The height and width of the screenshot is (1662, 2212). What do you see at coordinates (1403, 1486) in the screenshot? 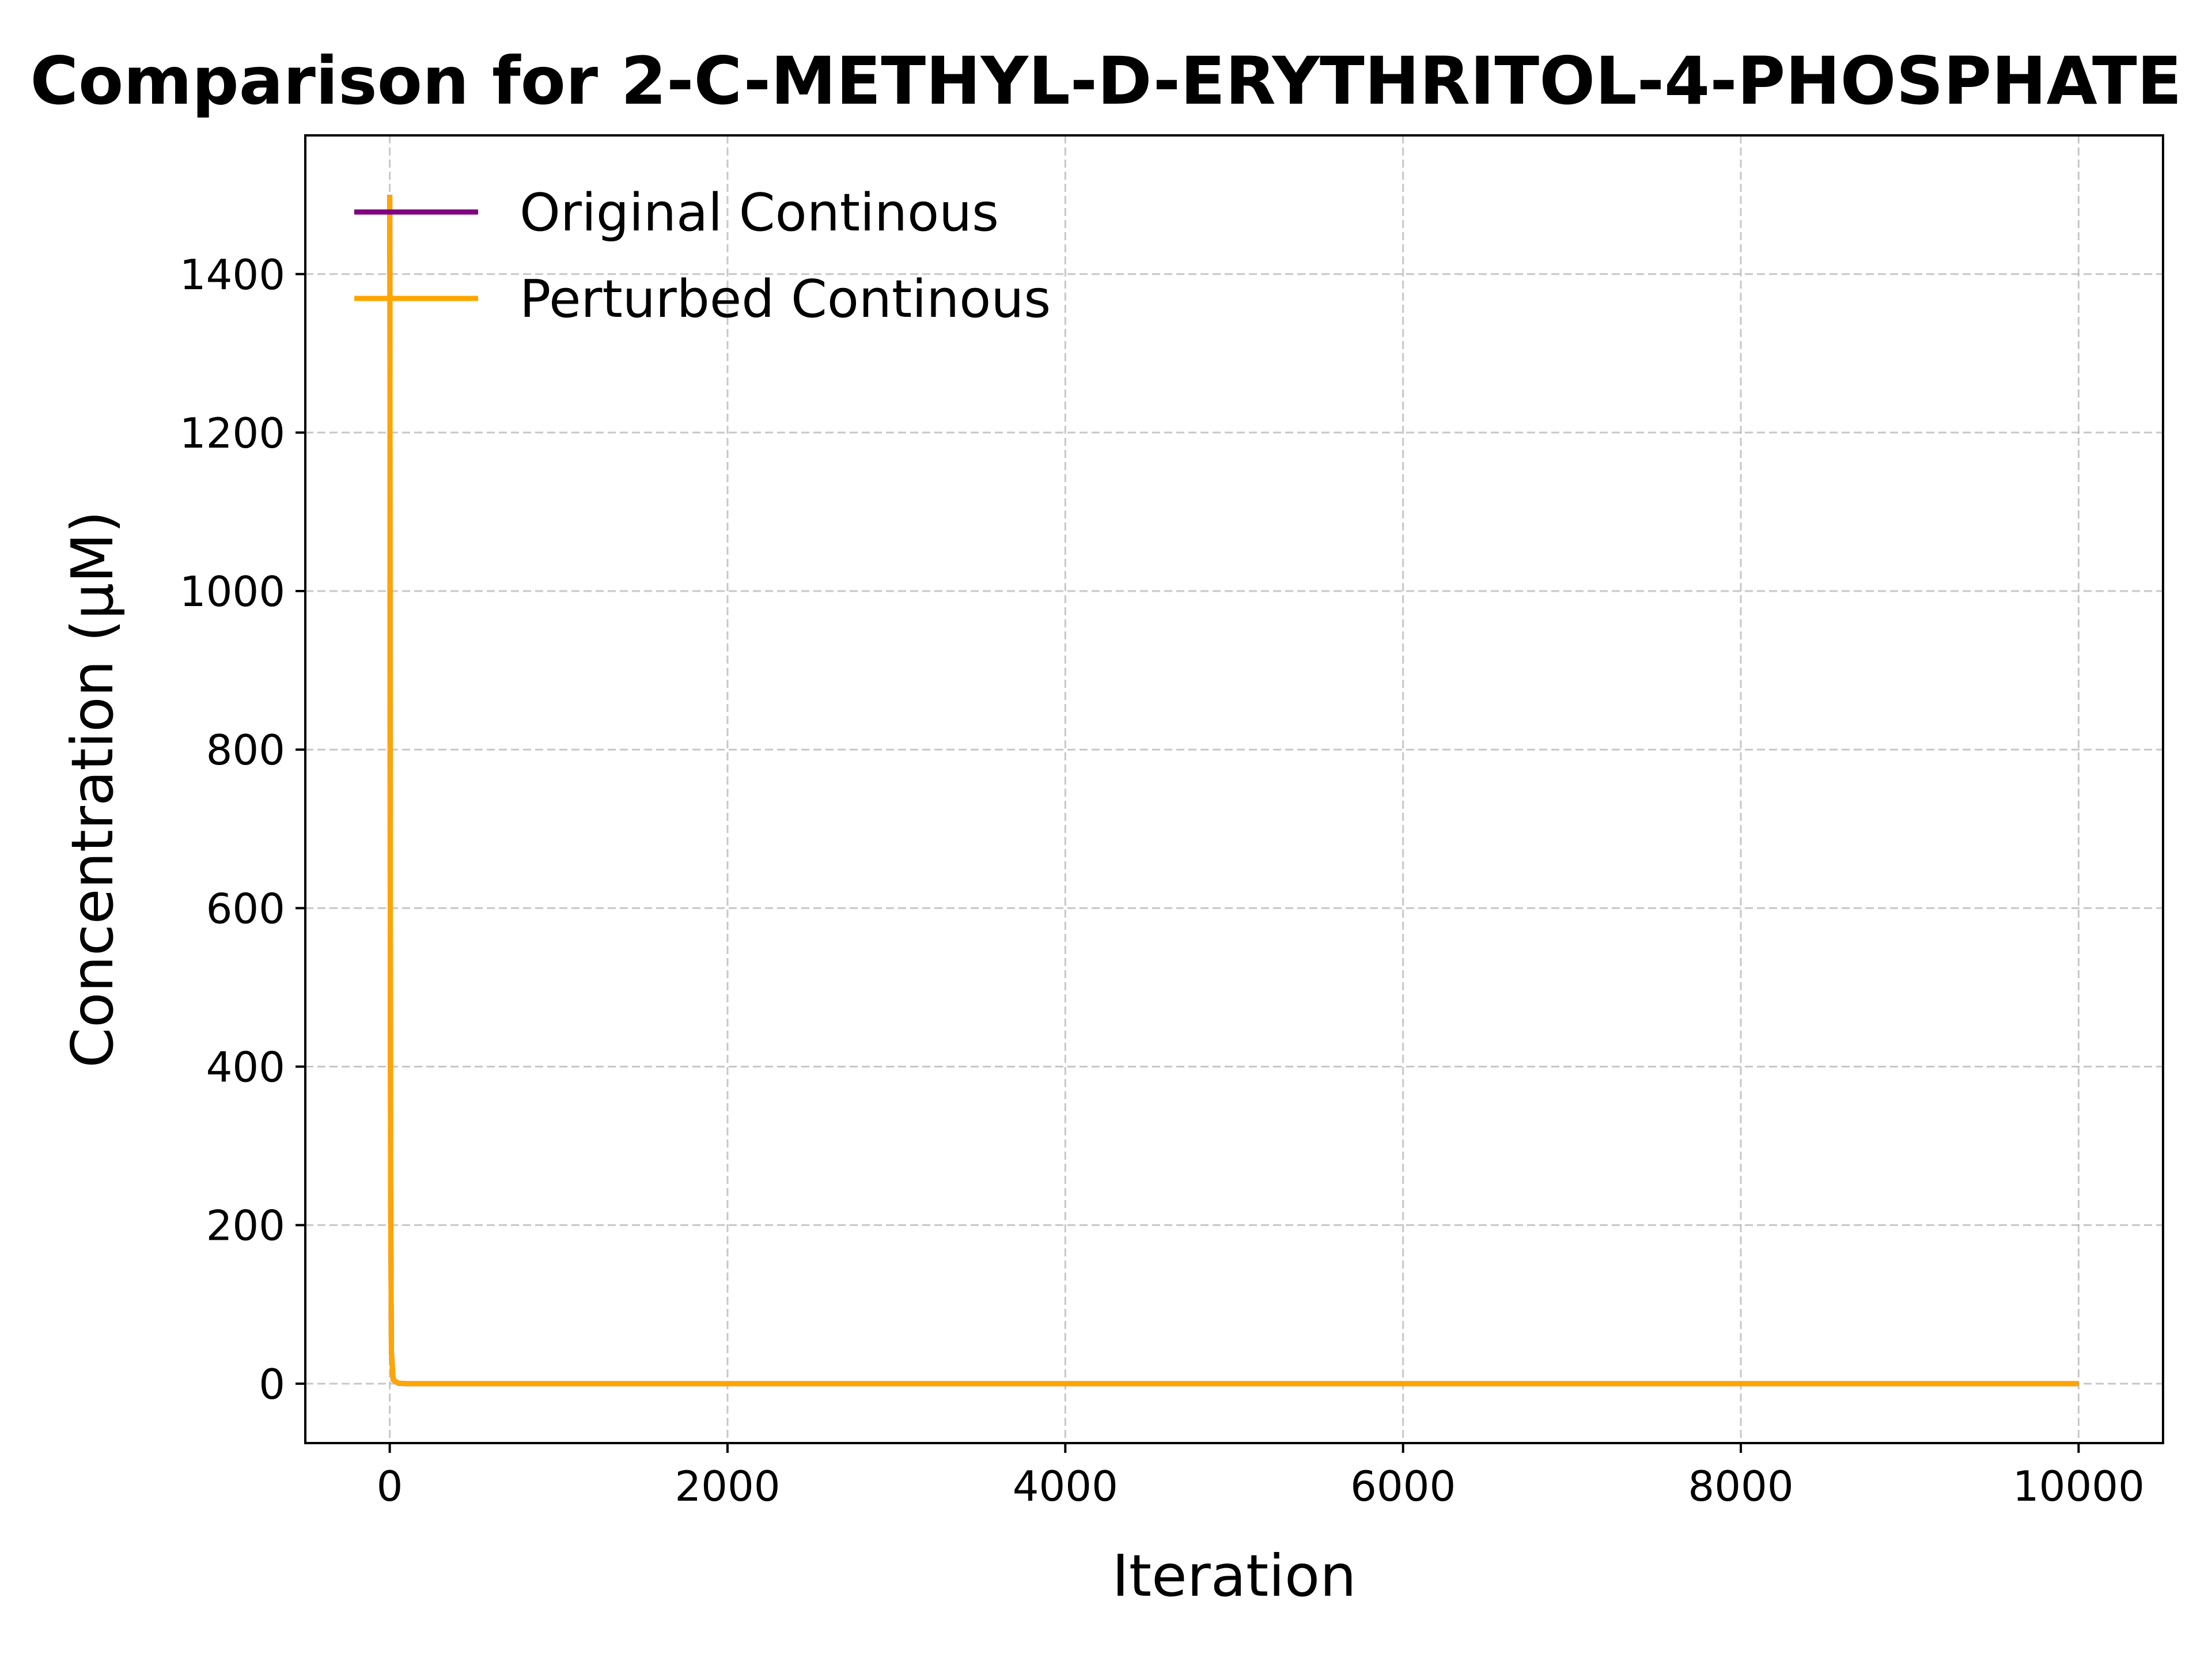
I see `x-tick-label: 6000` at bounding box center [1403, 1486].